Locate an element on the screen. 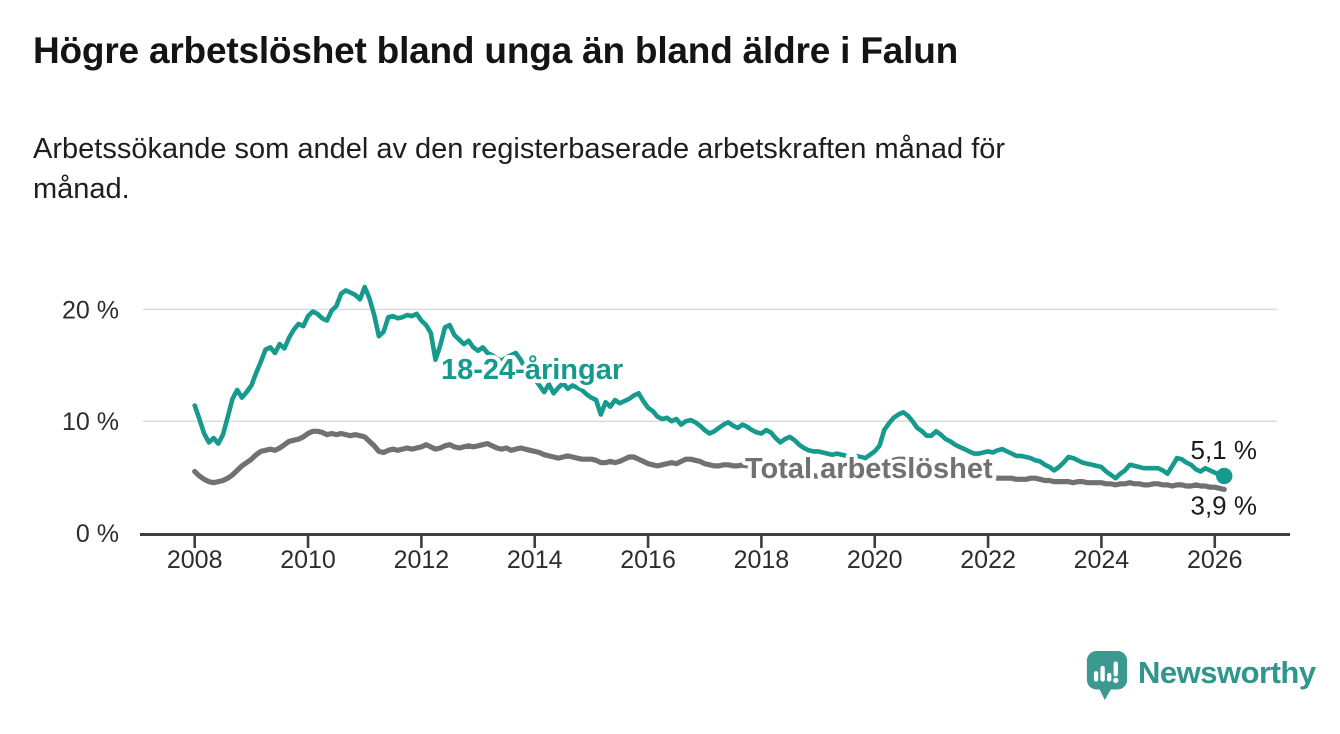  chart-subtitle-line-2: månad. is located at coordinates (81, 189).